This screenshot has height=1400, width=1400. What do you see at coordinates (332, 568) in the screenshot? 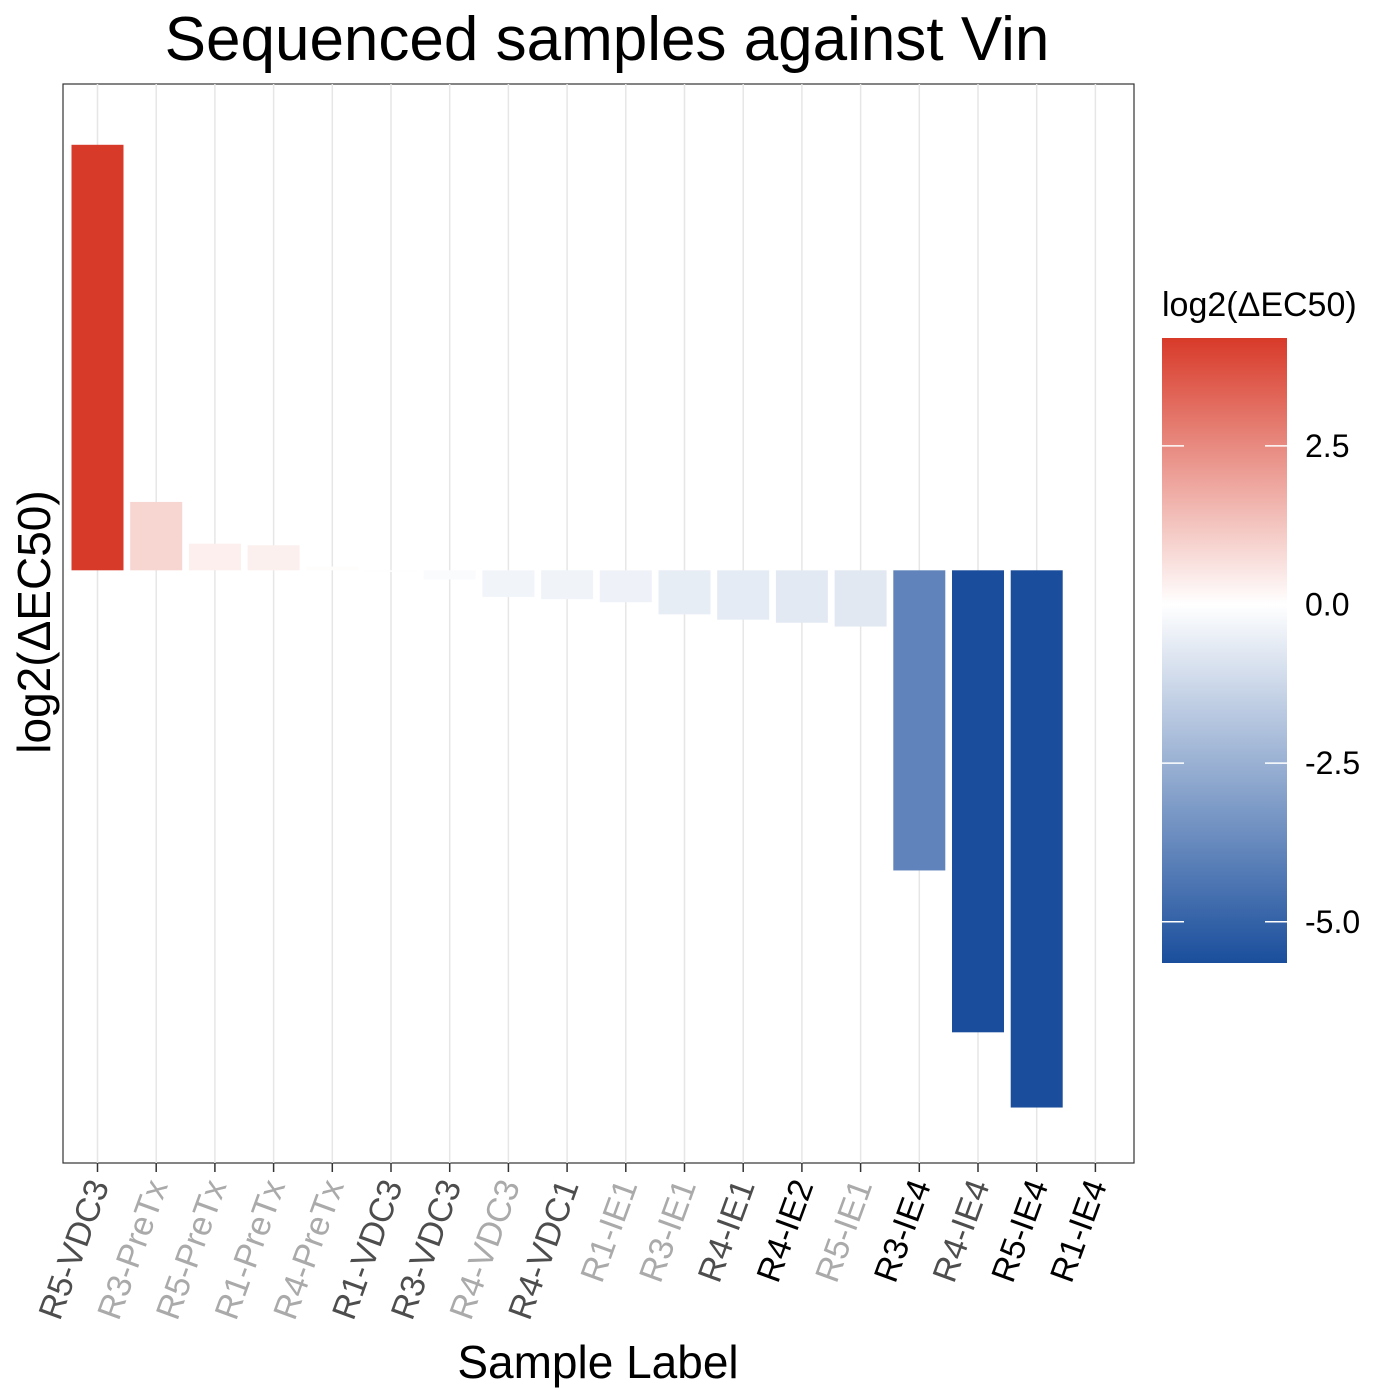
I see `bar-r4-pretx` at bounding box center [332, 568].